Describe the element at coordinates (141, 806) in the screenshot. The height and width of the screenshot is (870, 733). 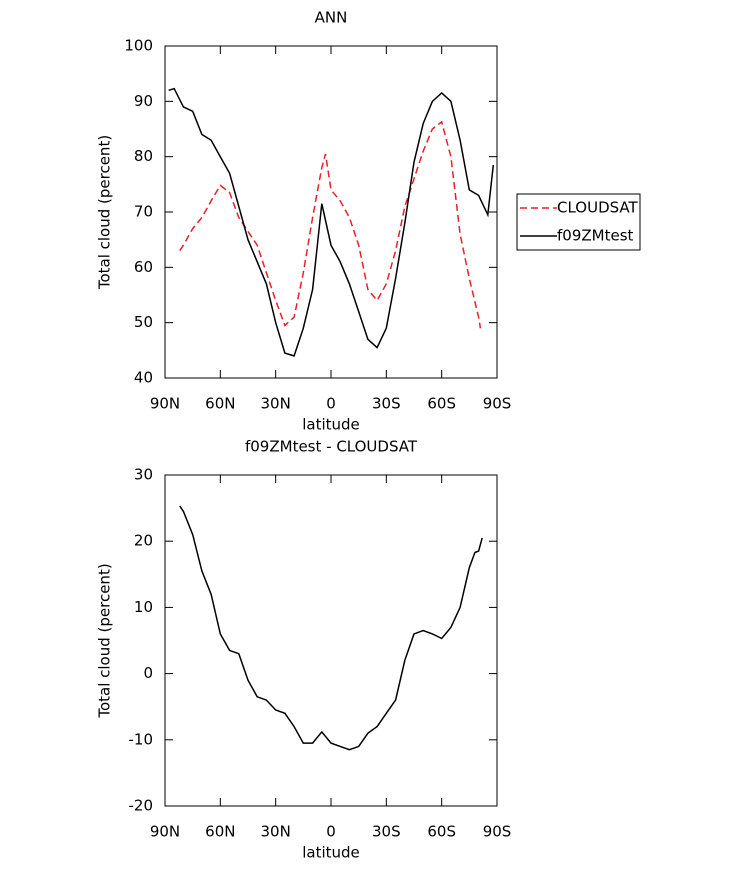
I see `y-tick-label: -20` at that location.